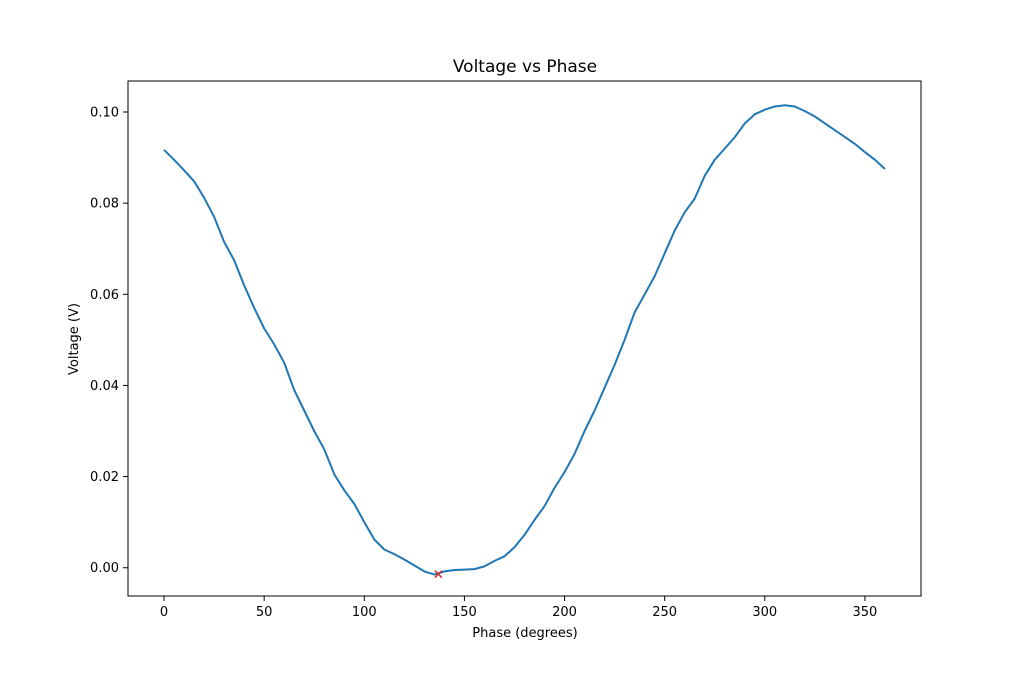  What do you see at coordinates (865, 612) in the screenshot?
I see `x-tick-label: 350` at bounding box center [865, 612].